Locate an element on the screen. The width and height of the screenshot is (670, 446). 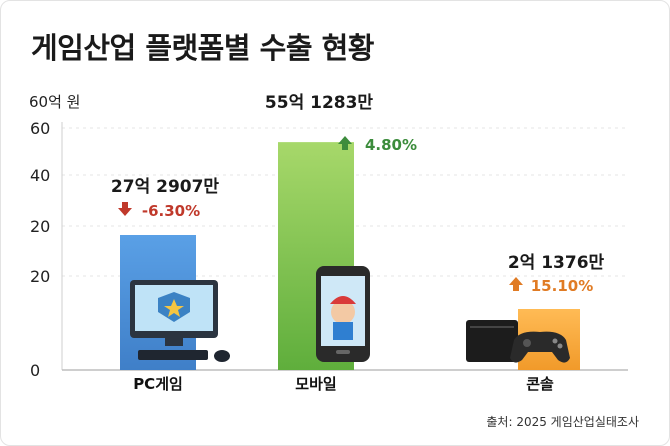
category-label: 콘솔 is located at coordinates (540, 384).